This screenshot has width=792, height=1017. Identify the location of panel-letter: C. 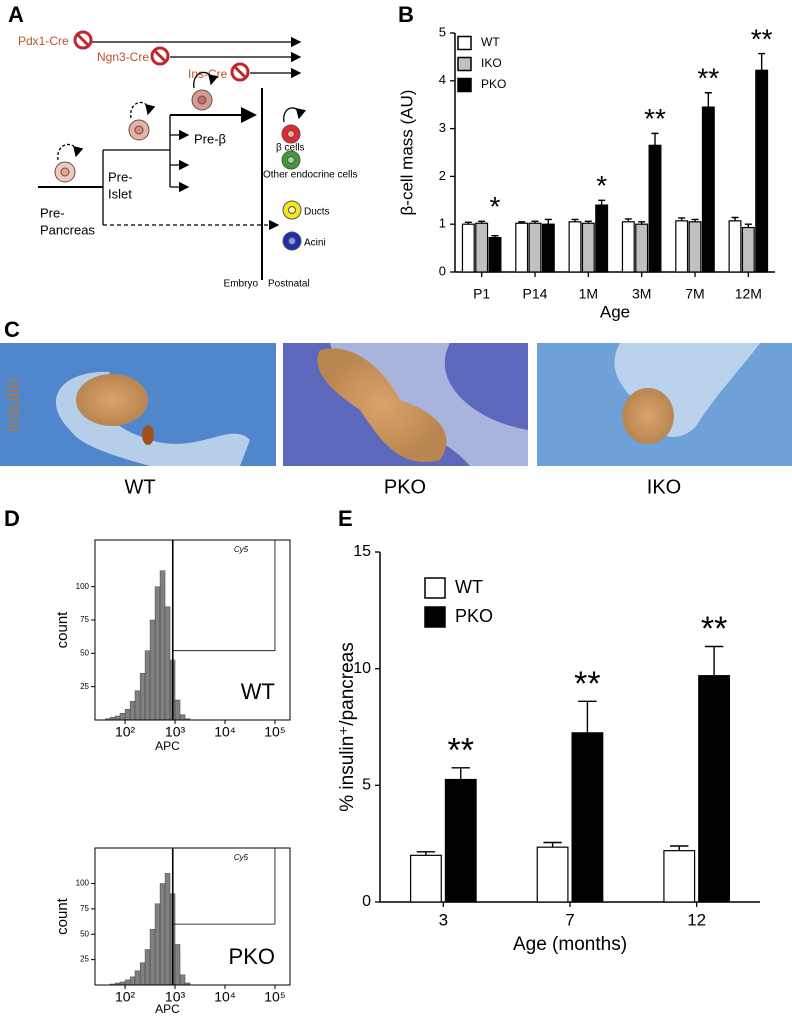
(12, 329).